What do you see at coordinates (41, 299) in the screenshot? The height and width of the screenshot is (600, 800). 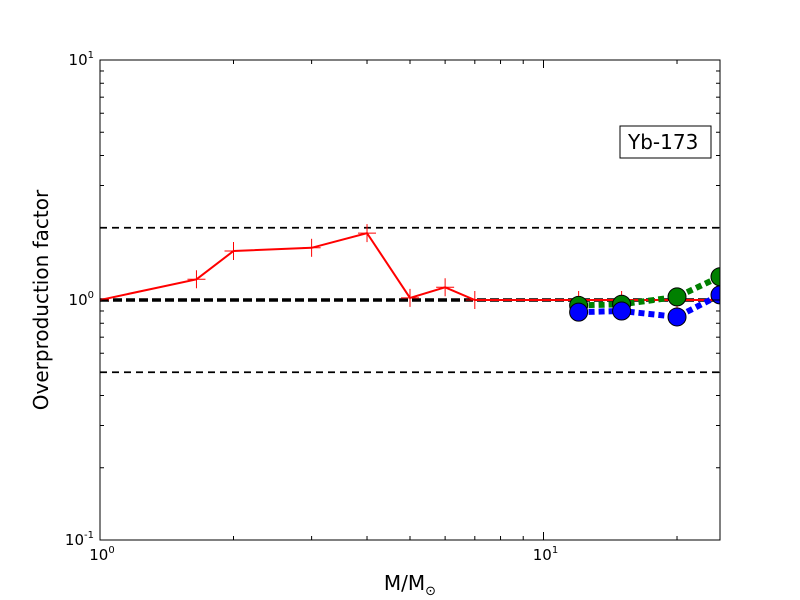 I see `y-axis-label: Overproduction factor` at bounding box center [41, 299].